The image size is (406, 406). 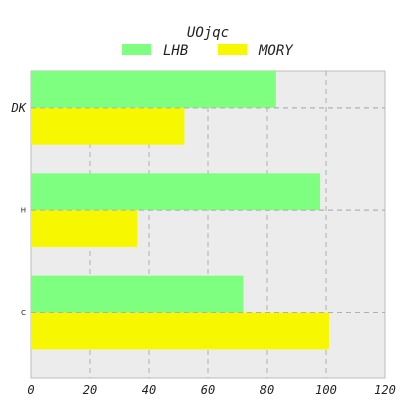 I want to click on legend-item-mory: MORY, so click(x=256, y=51).